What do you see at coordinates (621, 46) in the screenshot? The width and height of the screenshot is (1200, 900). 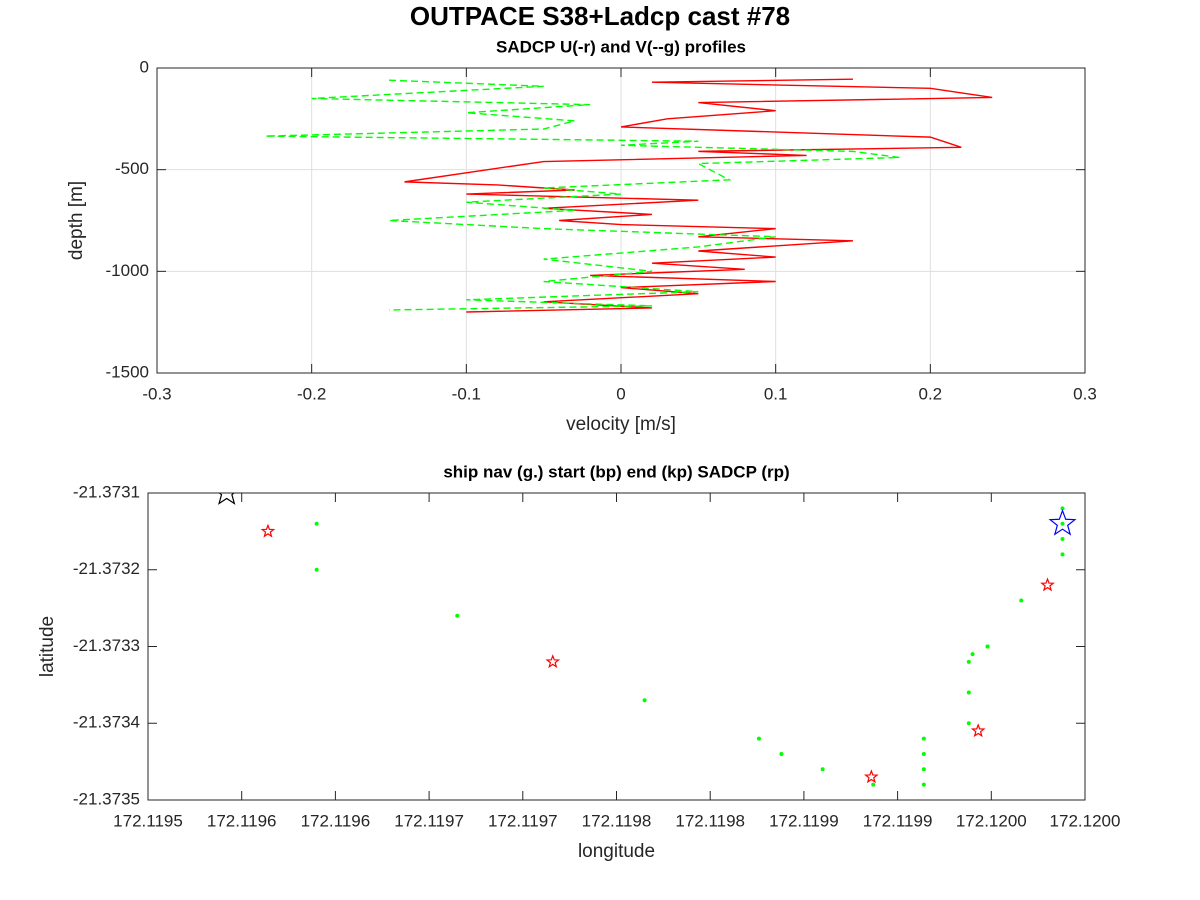 I see `chart-title: SADCP U(-r) and V(--g) profiles` at bounding box center [621, 46].